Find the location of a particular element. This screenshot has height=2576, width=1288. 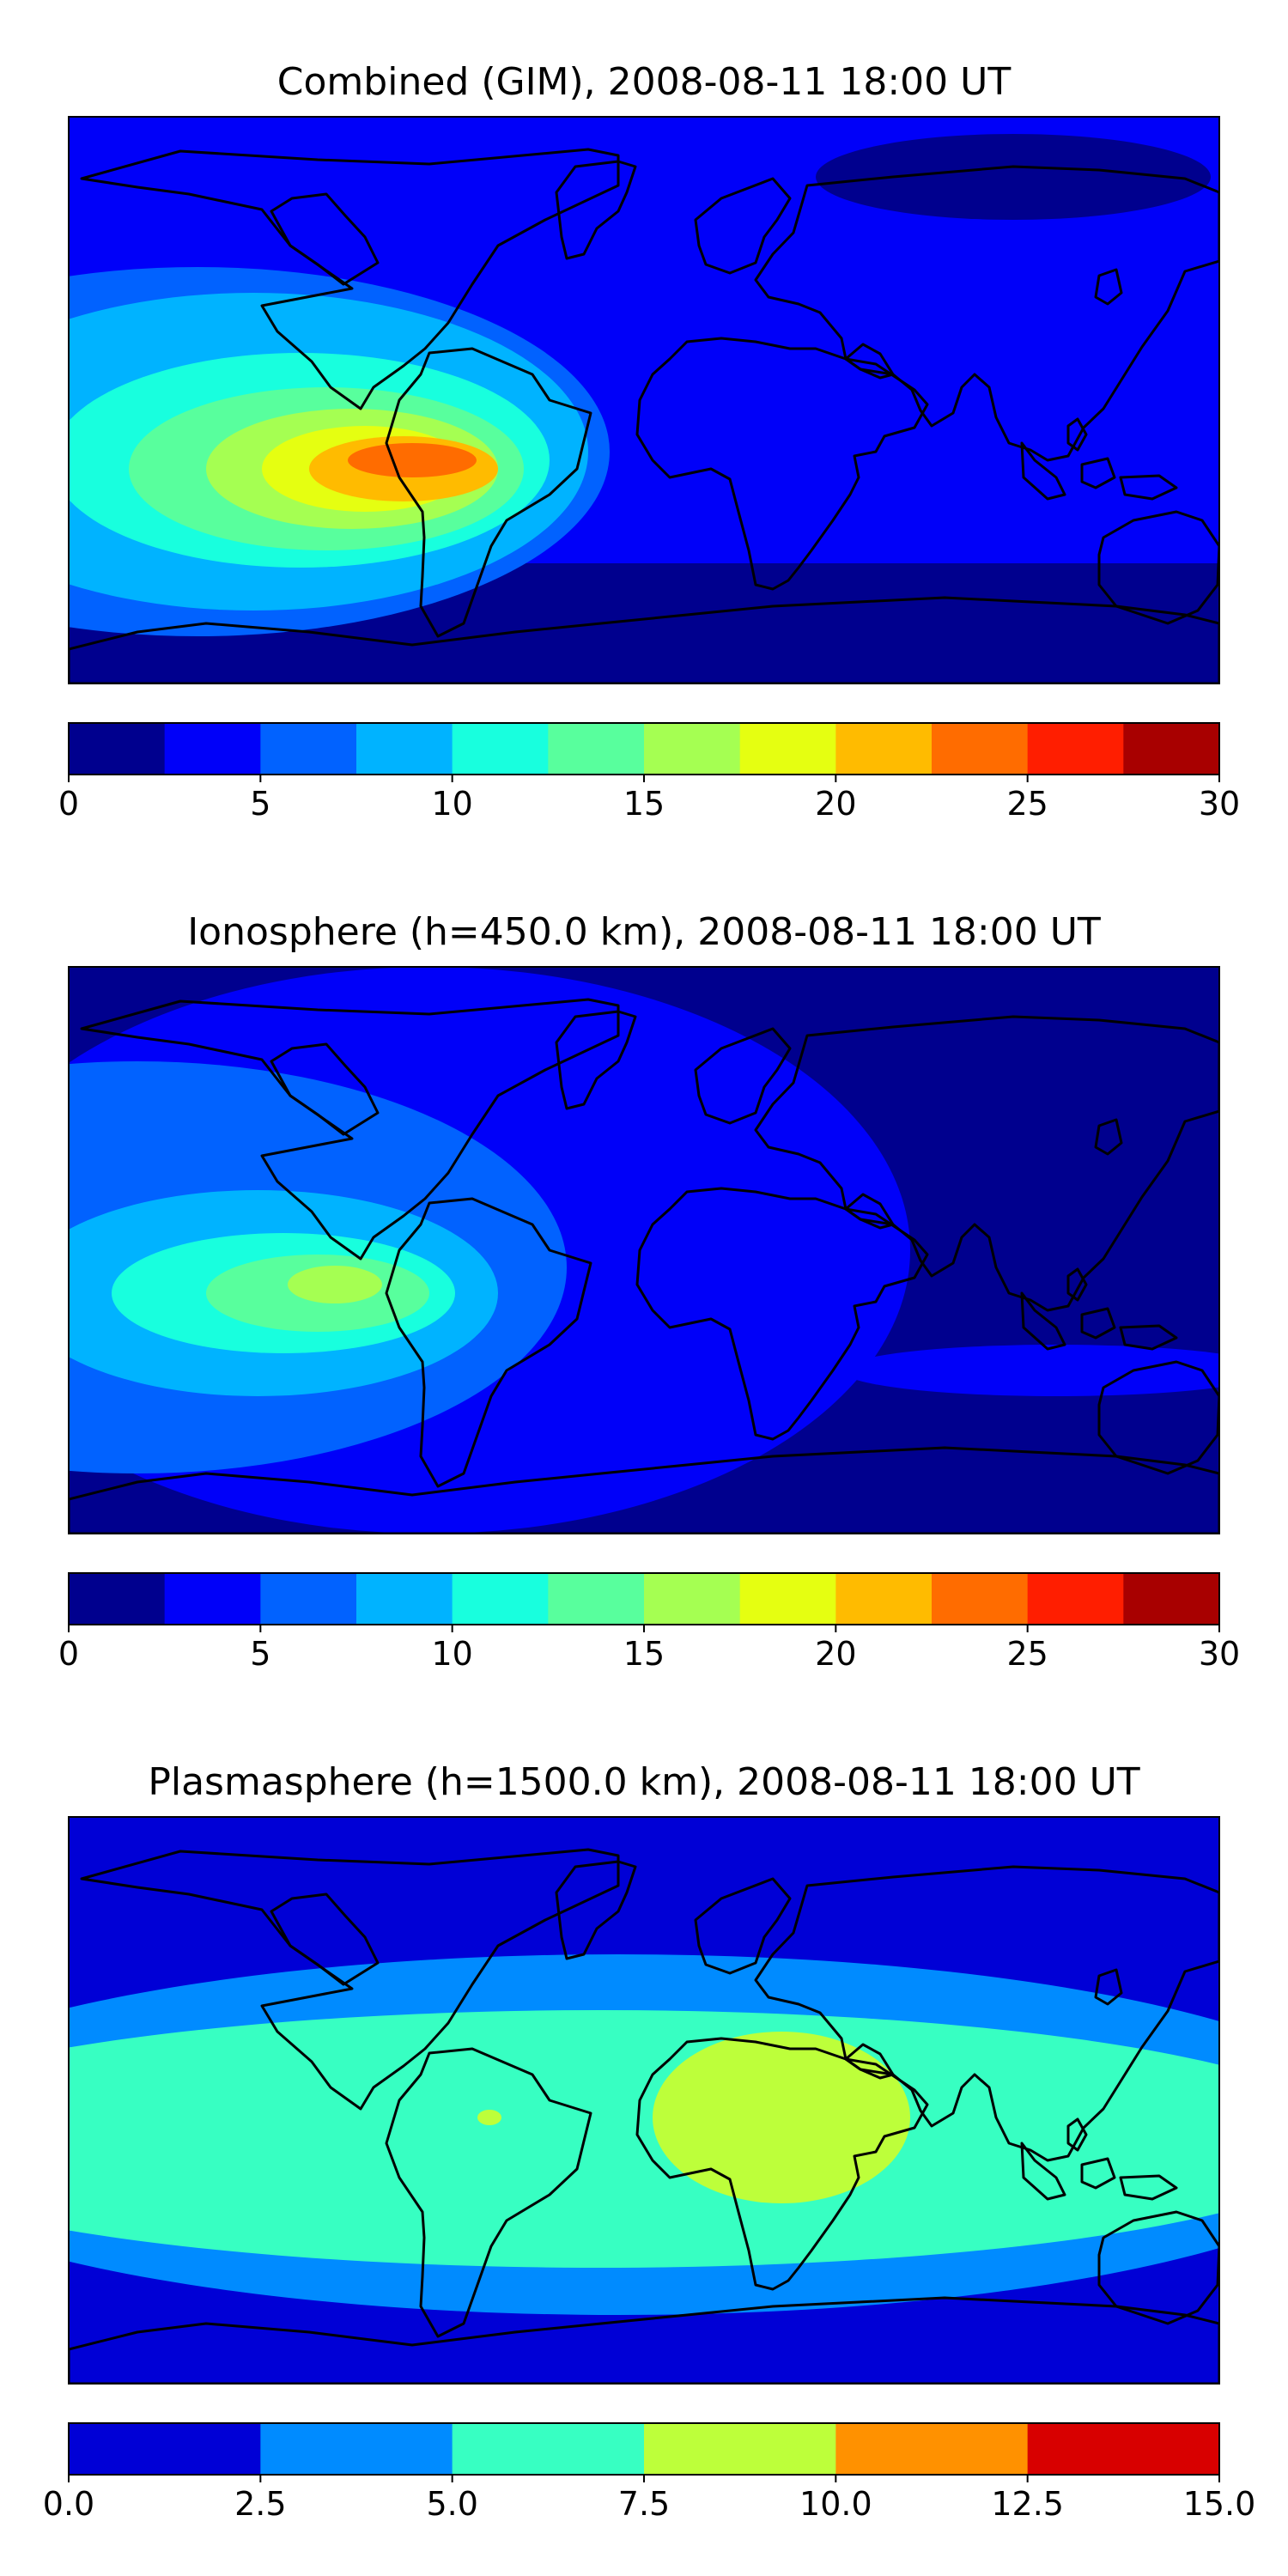

colorbar-tick-label: 0.0 is located at coordinates (69, 2504).